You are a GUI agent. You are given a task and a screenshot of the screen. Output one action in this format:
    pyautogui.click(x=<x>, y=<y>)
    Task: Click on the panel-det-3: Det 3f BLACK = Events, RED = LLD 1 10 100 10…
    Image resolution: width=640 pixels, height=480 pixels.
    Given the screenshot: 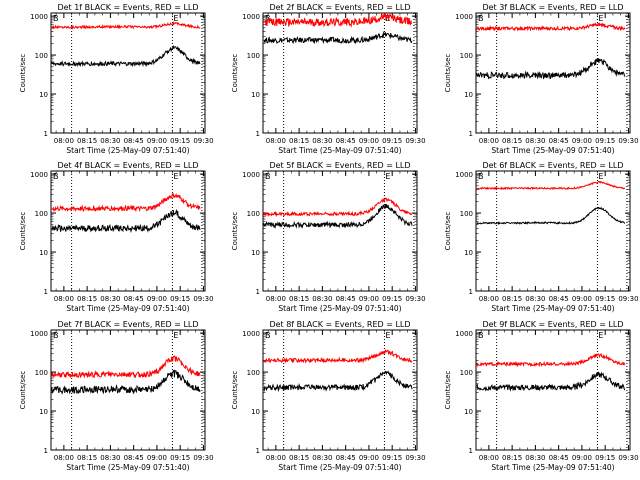 What is the action you would take?
    pyautogui.click(x=541, y=79)
    